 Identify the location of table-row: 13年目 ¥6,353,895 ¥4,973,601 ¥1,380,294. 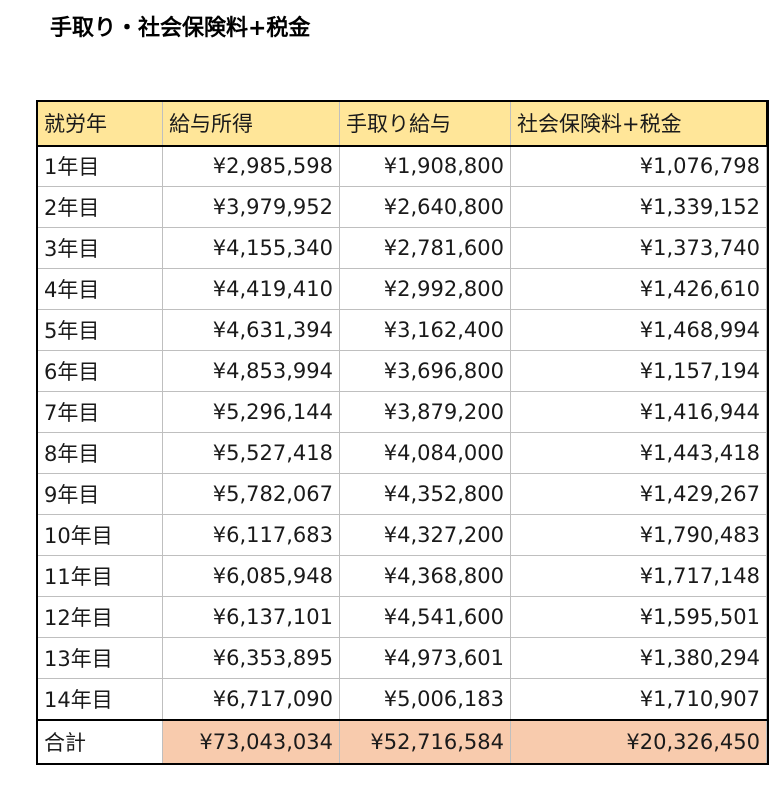
(402, 658).